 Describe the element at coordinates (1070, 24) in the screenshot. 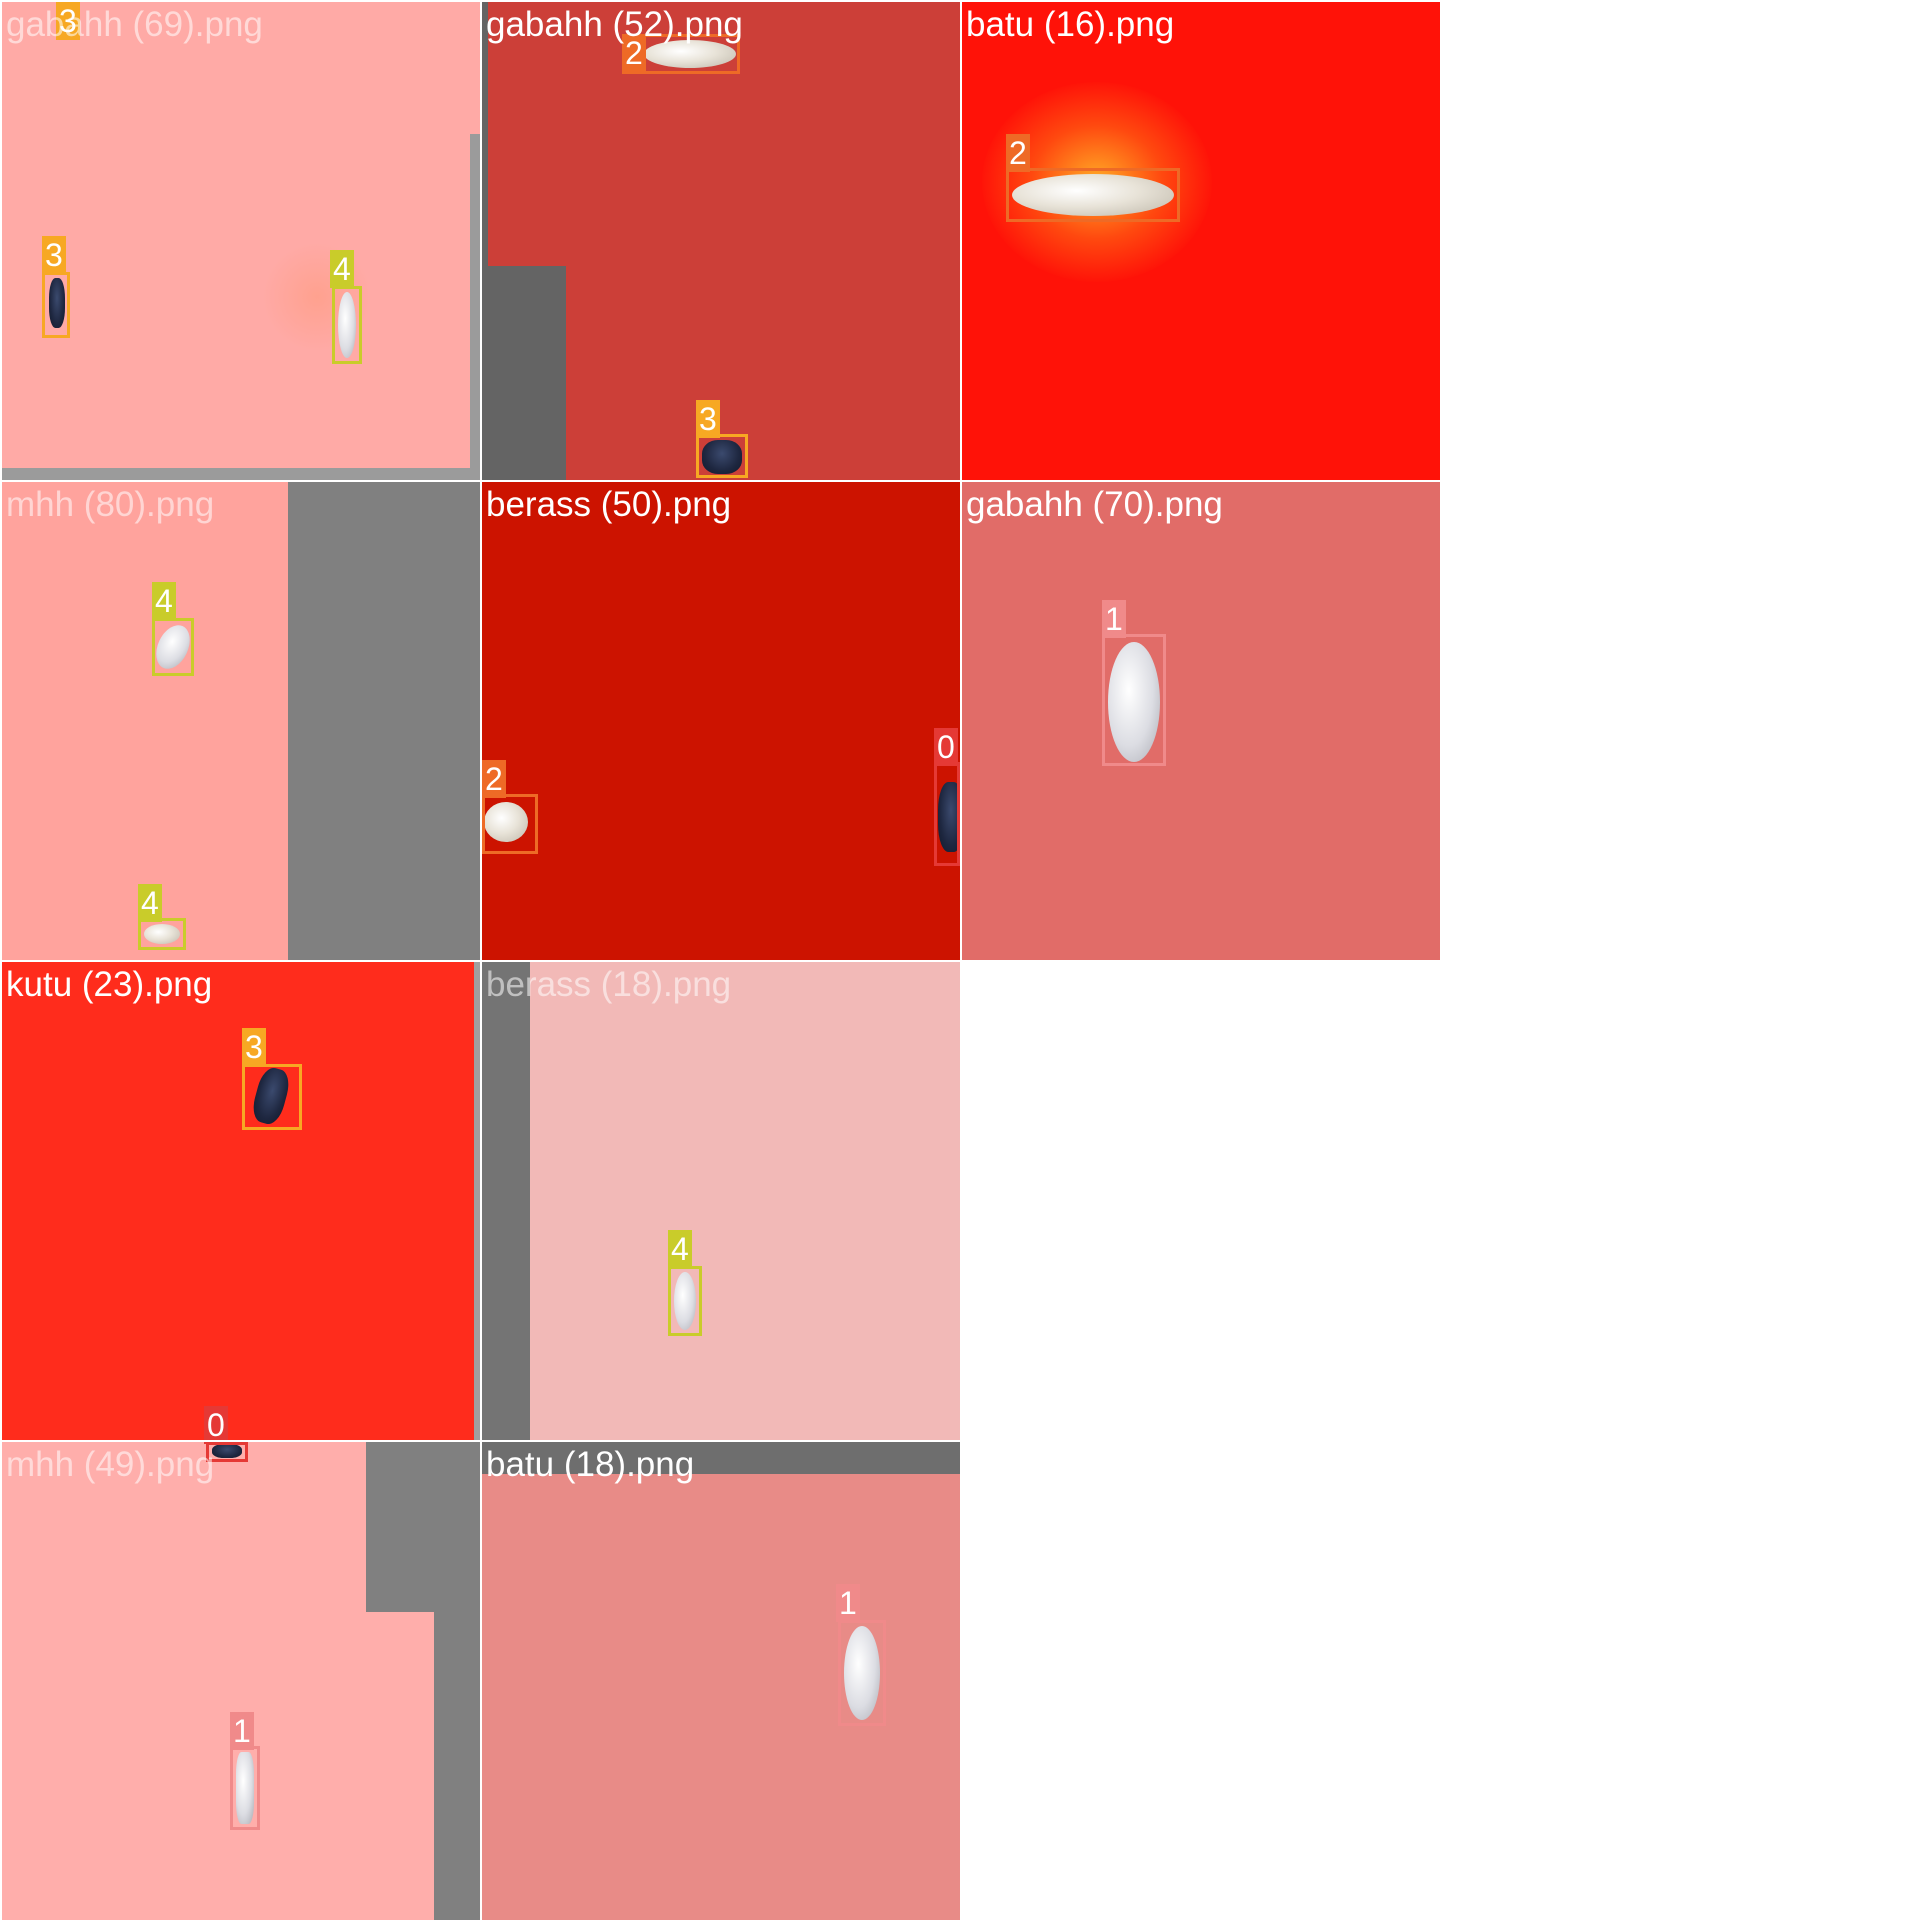

I see `tile-title: batu (16).png` at that location.